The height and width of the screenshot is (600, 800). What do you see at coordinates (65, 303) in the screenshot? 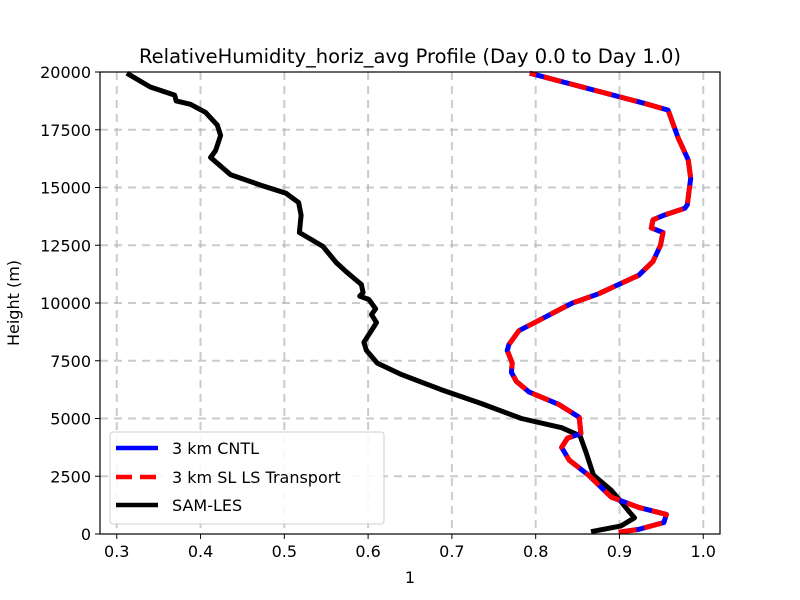
I see `y-tick-label: 10000` at bounding box center [65, 303].